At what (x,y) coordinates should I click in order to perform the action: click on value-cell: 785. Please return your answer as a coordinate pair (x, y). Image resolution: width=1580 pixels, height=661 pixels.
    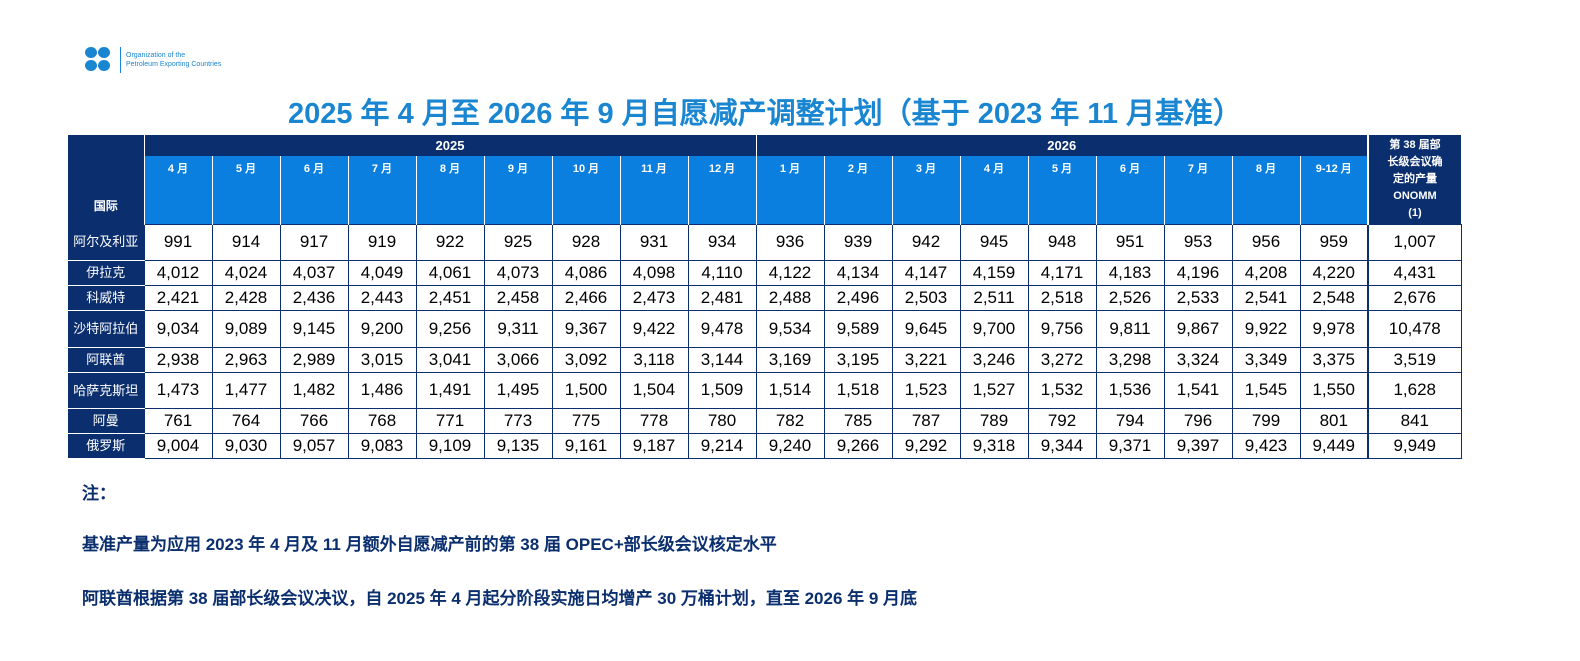
    Looking at the image, I should click on (858, 420).